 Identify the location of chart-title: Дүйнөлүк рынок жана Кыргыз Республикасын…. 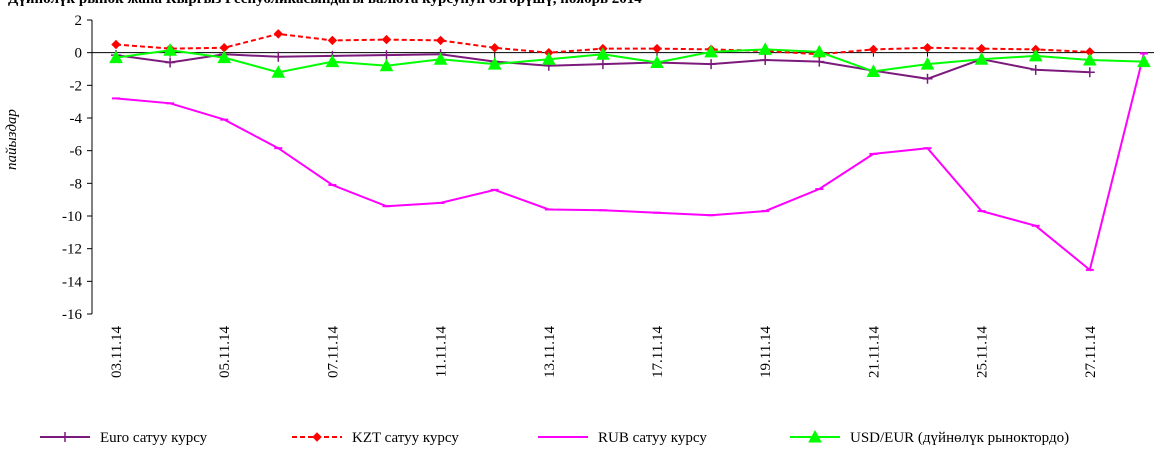
(325, 4).